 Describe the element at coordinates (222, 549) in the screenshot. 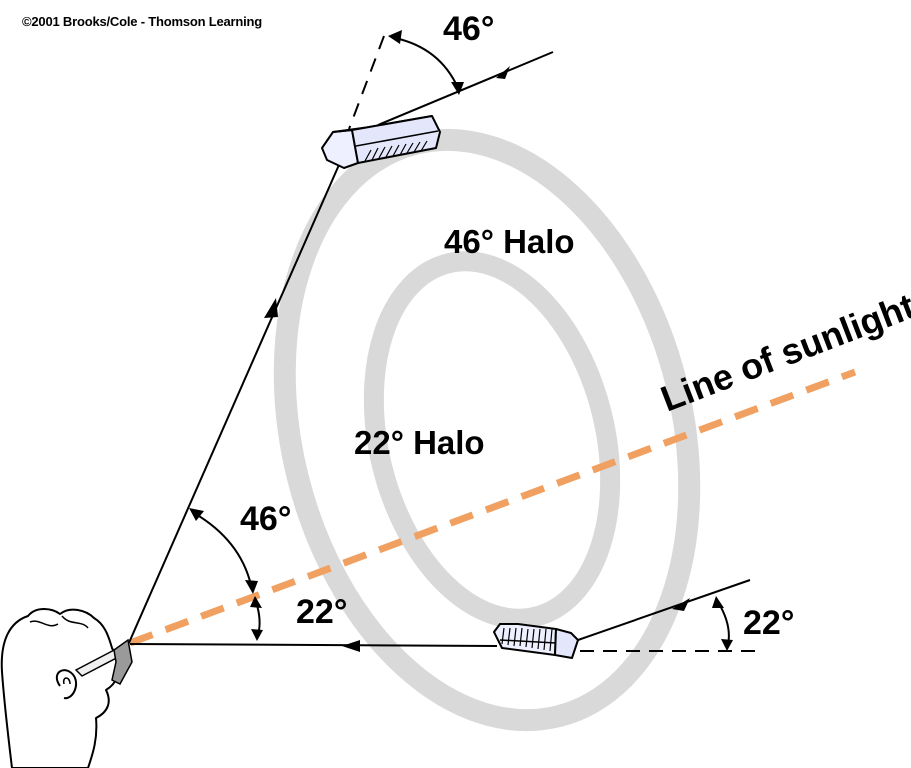

I see `angle-arc-46-eye` at that location.